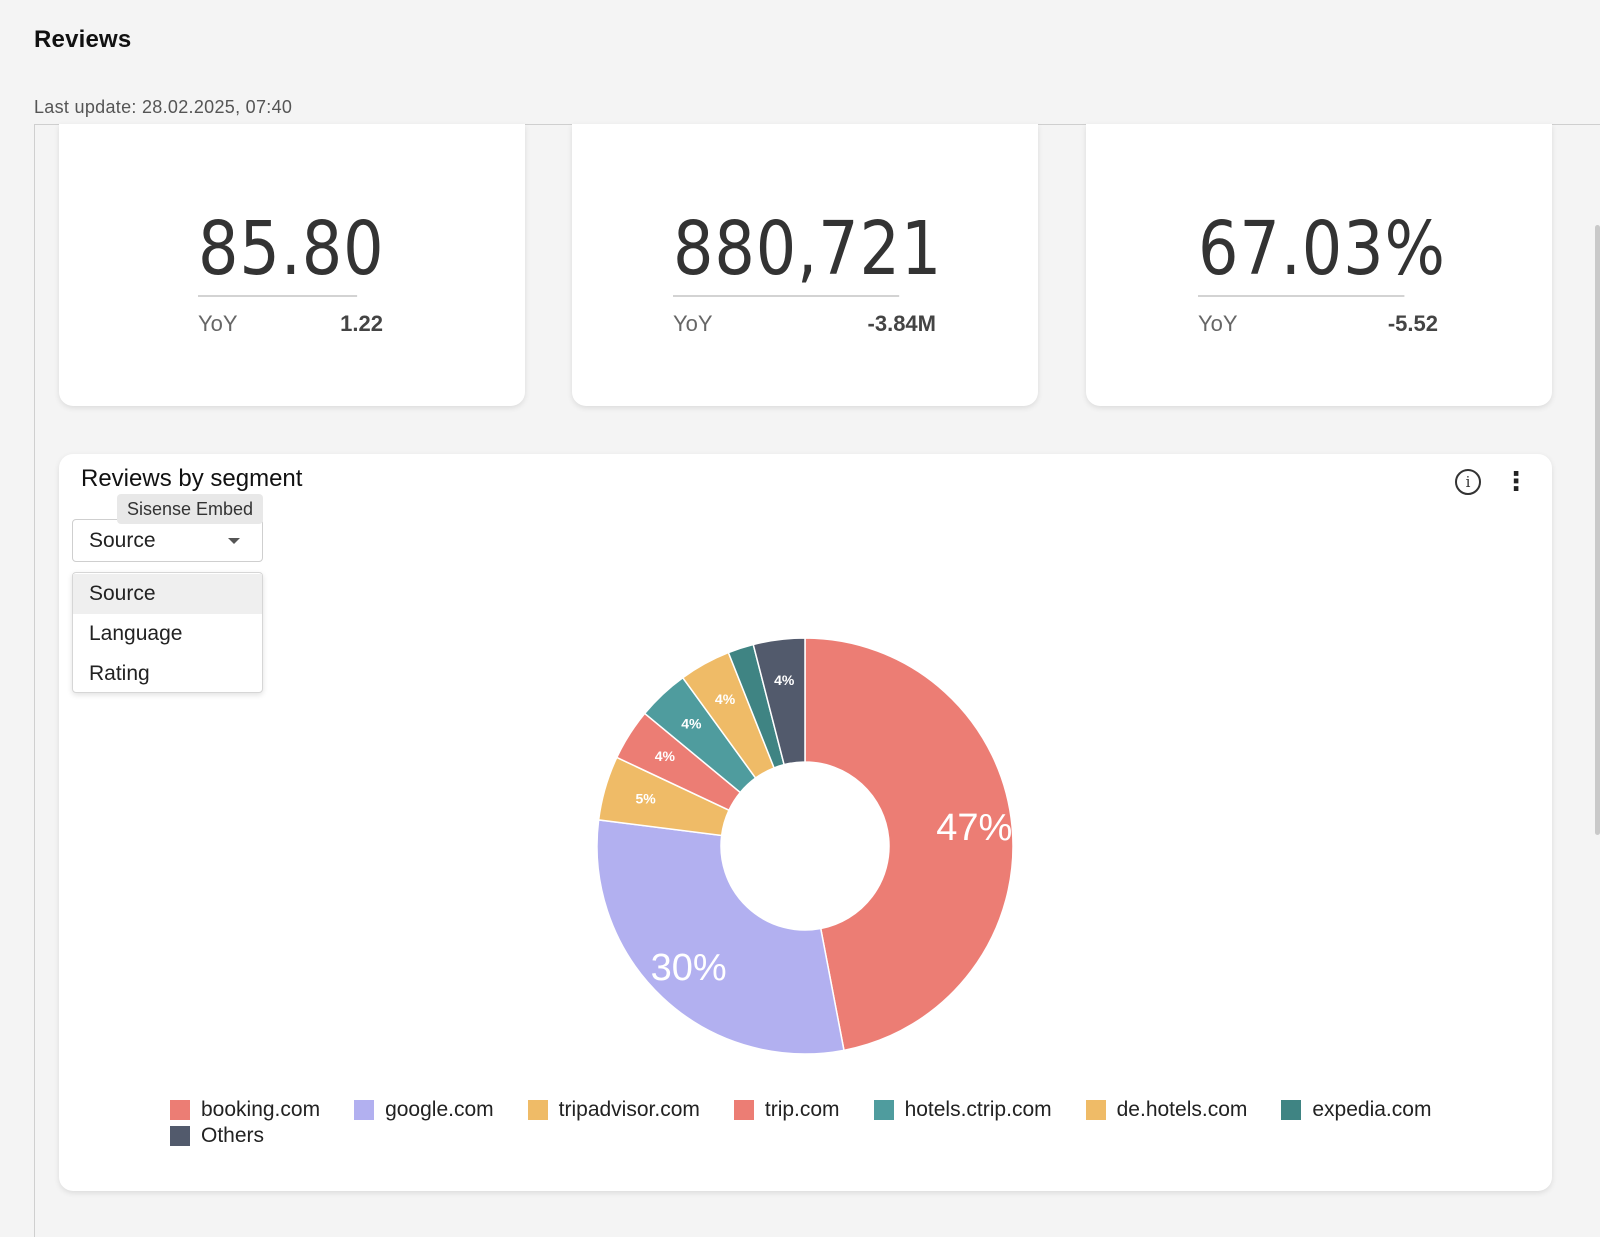 The height and width of the screenshot is (1237, 1600). What do you see at coordinates (1182, 1109) in the screenshot?
I see `legend-label: de.hotels.com` at bounding box center [1182, 1109].